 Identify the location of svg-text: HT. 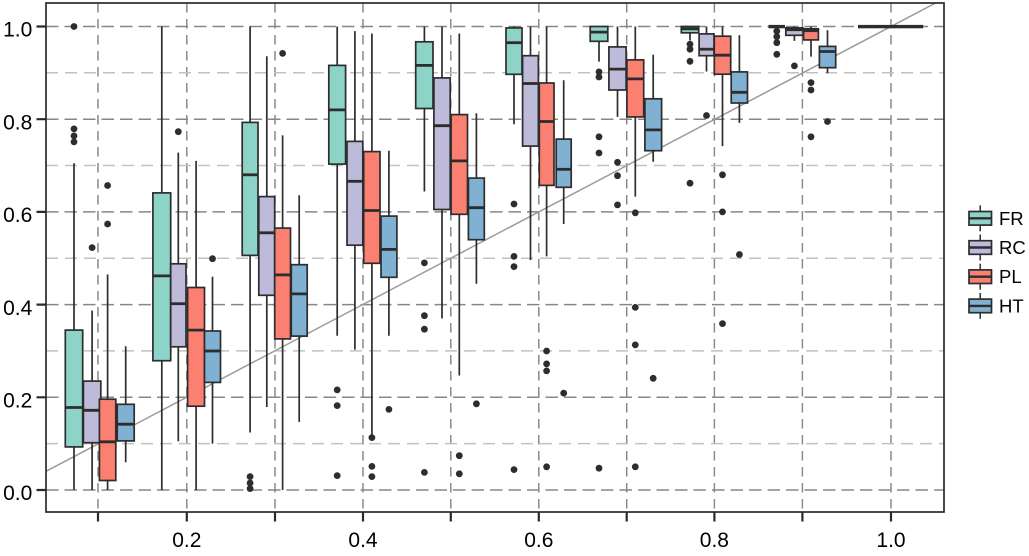
(1011, 305).